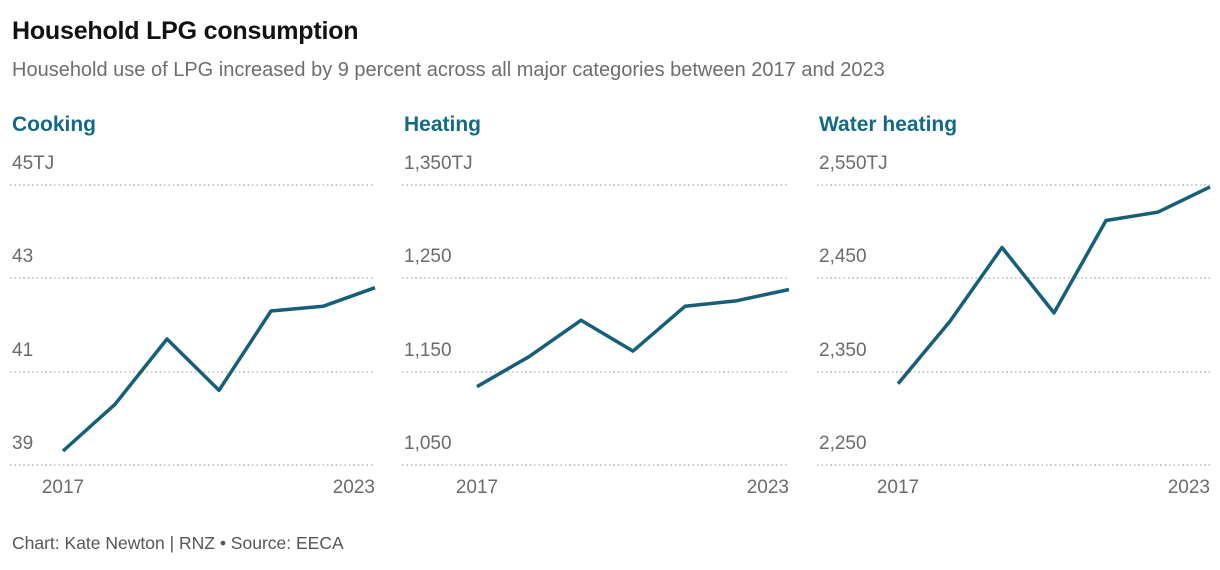 Image resolution: width=1220 pixels, height=570 pixels. Describe the element at coordinates (767, 487) in the screenshot. I see `x-tick-label-heating-end: 2023` at that location.